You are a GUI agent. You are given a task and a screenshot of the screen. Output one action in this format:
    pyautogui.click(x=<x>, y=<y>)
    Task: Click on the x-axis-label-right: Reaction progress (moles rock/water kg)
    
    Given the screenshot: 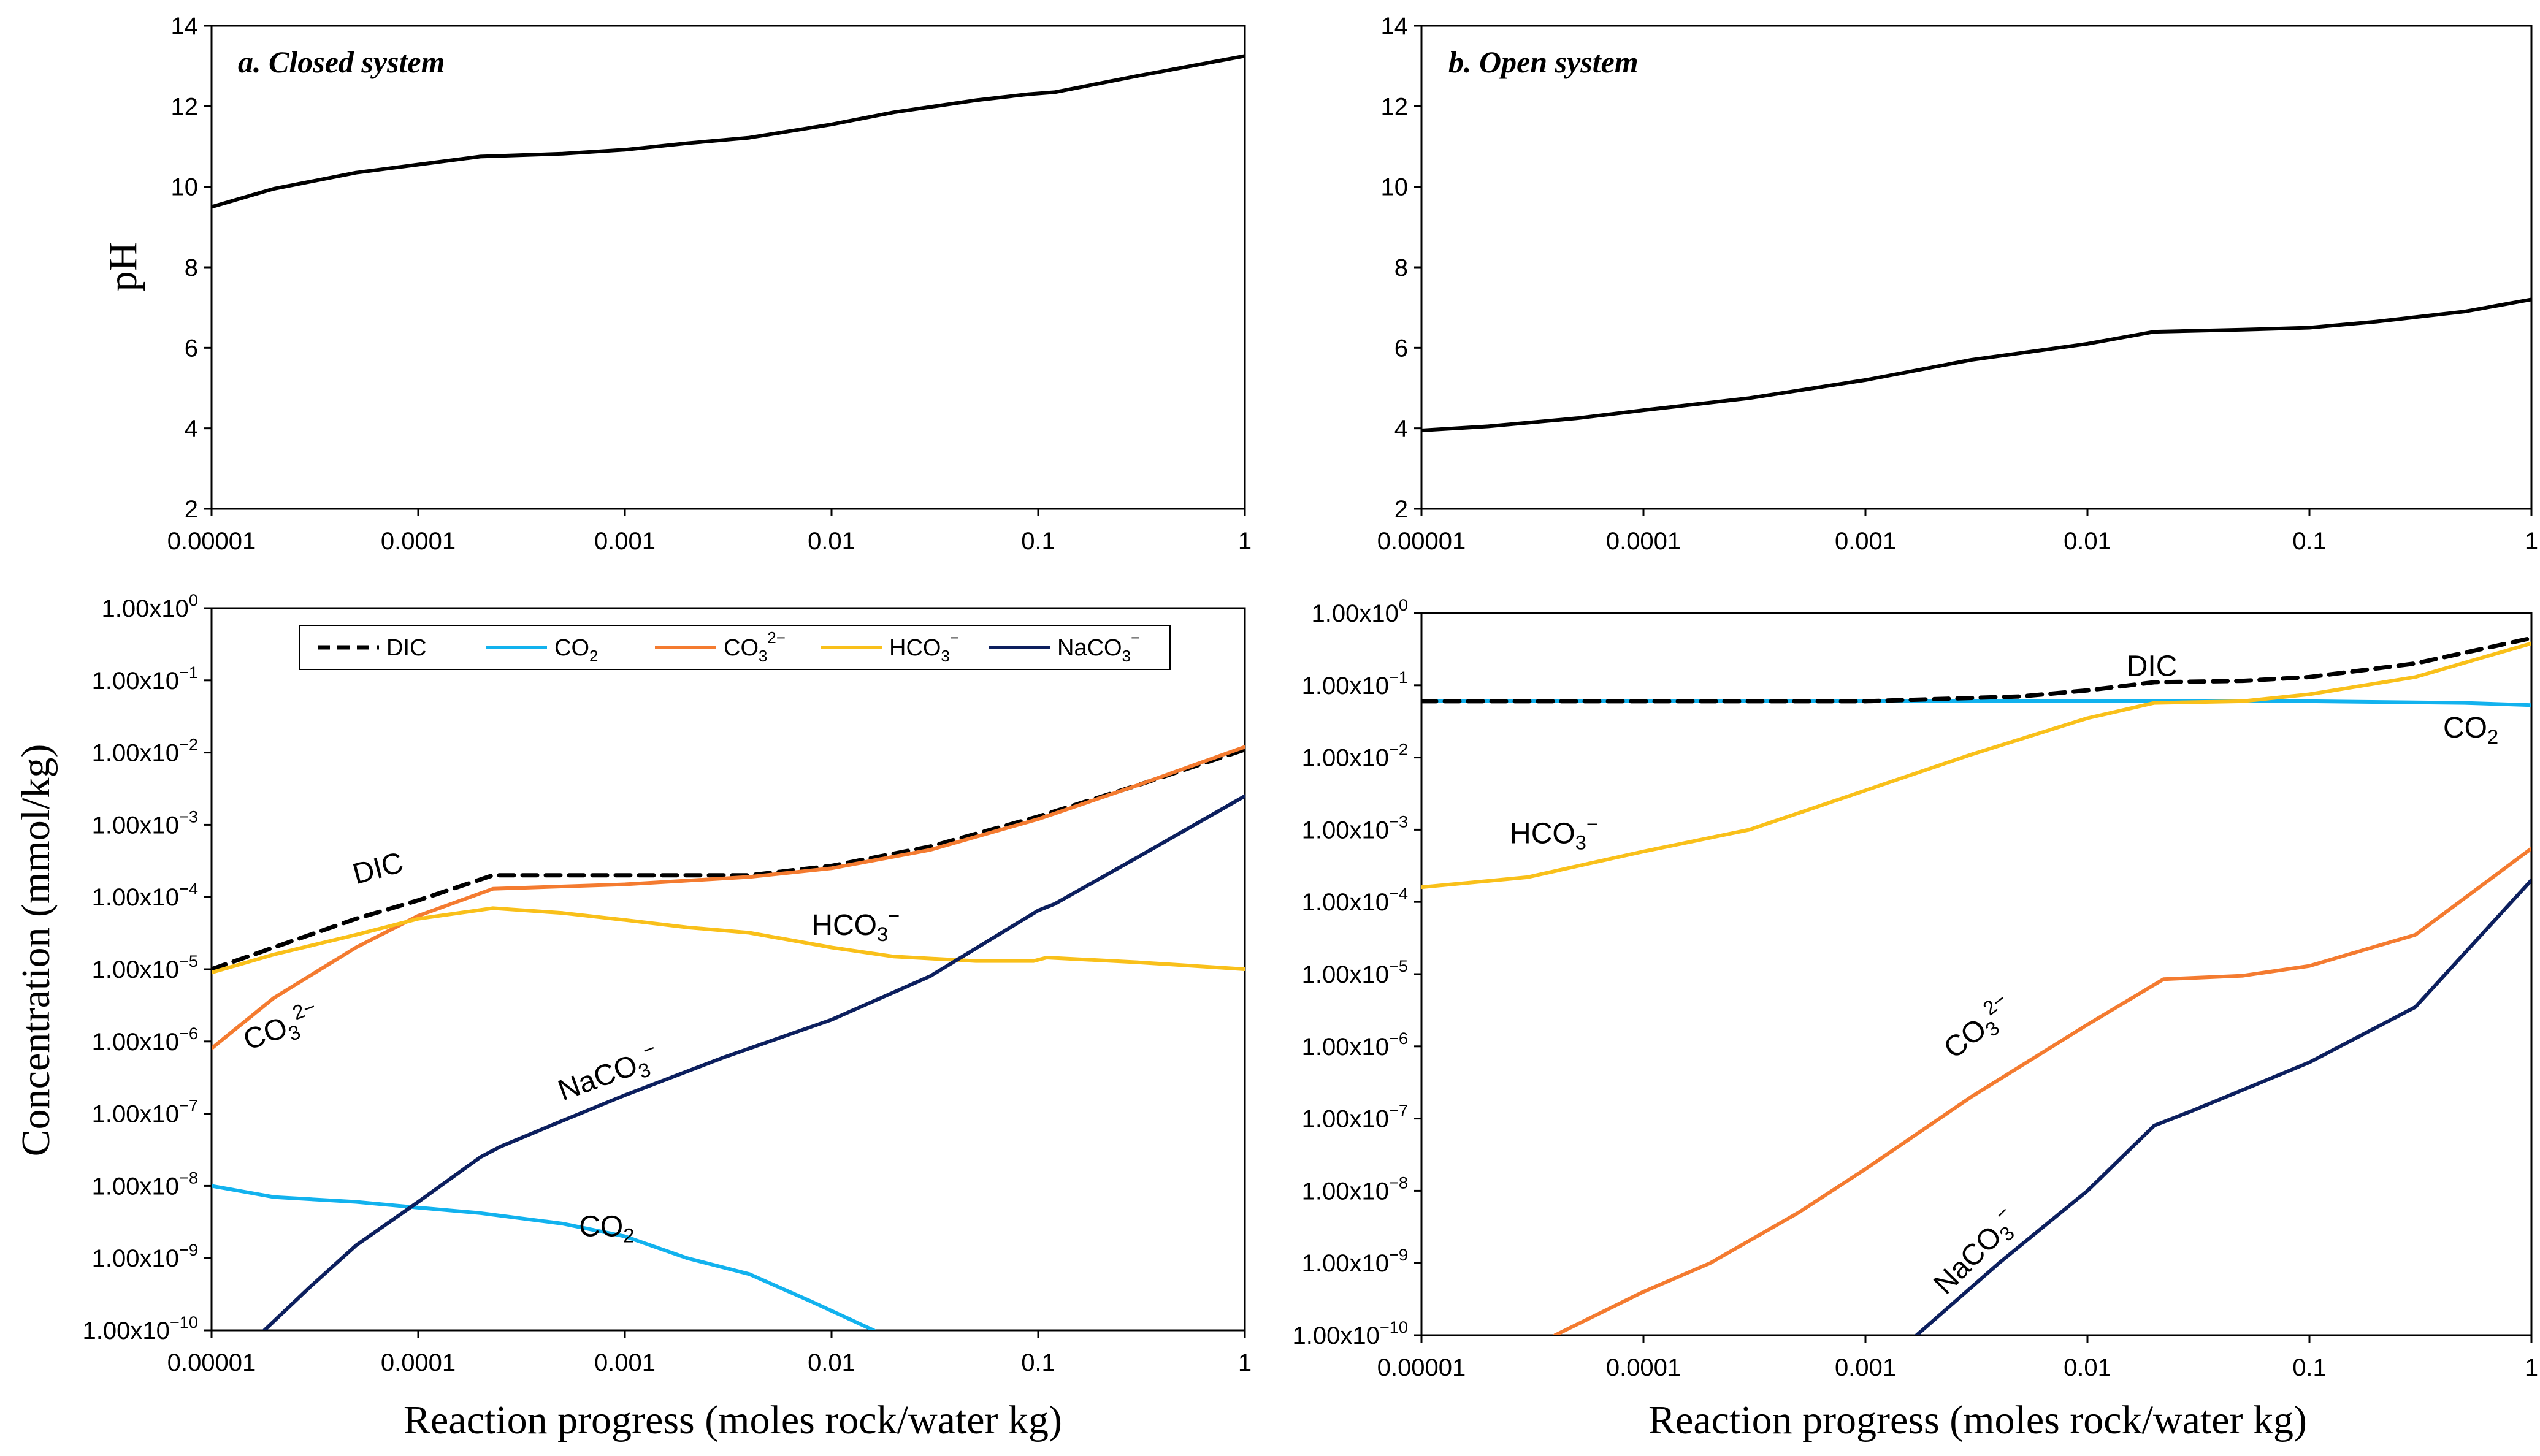 What is the action you would take?
    pyautogui.click(x=1977, y=1420)
    